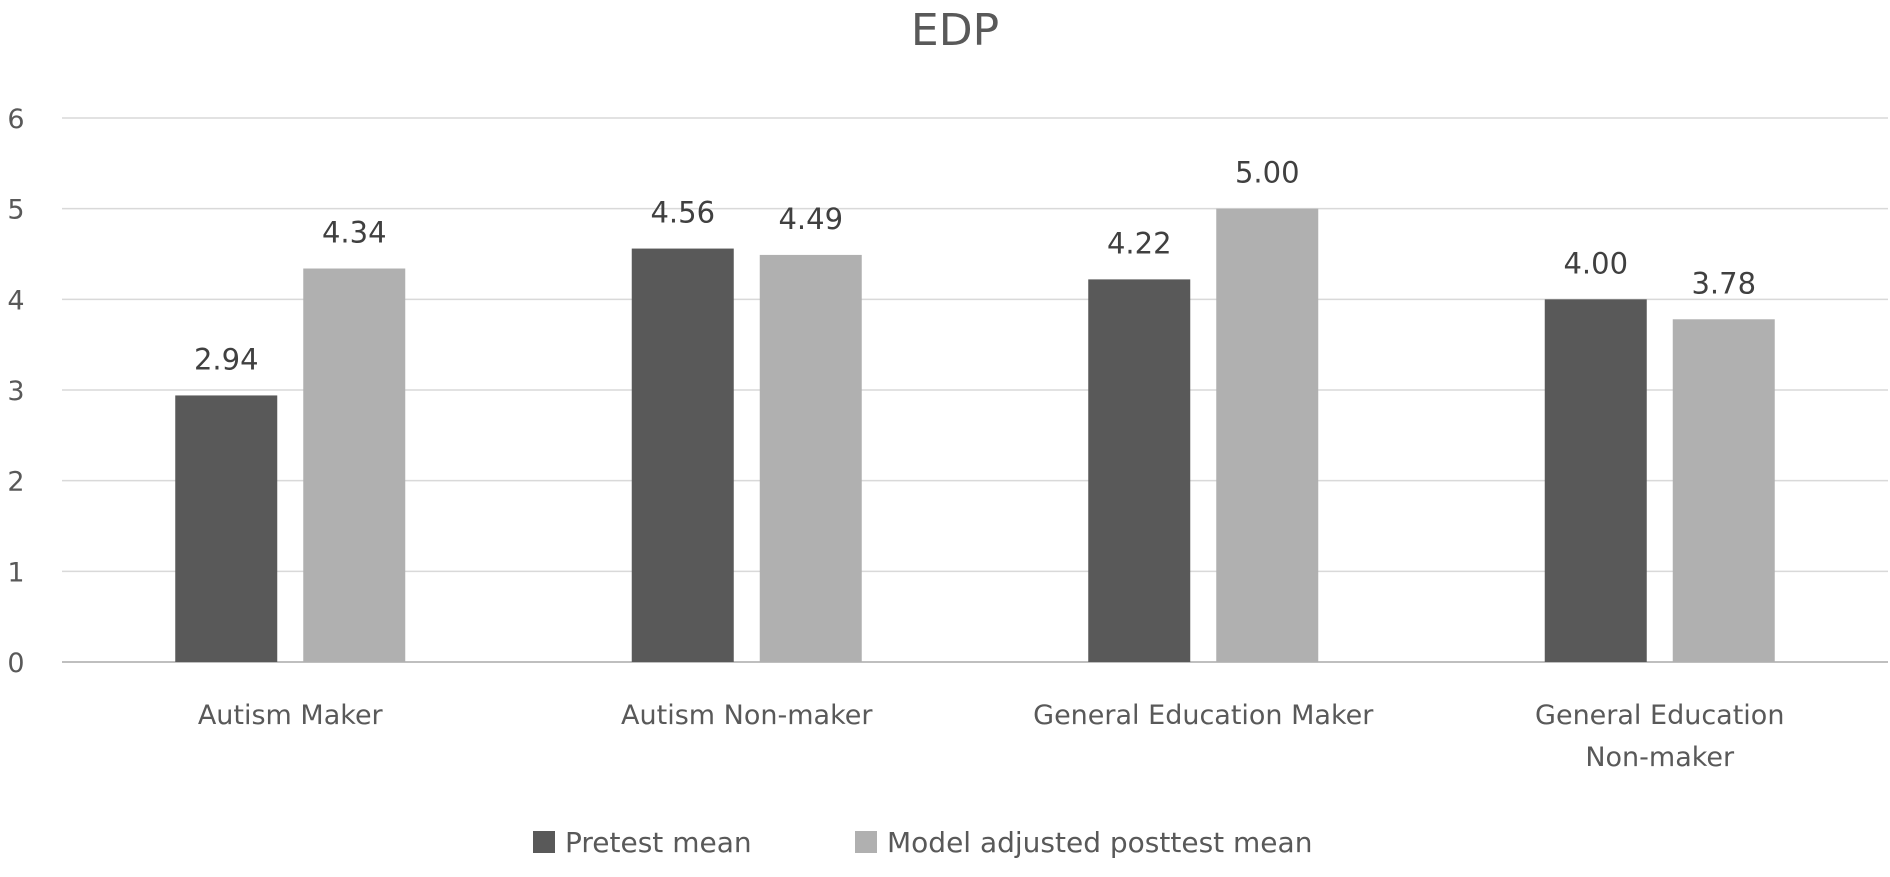 The height and width of the screenshot is (877, 1890). Describe the element at coordinates (226, 359) in the screenshot. I see `data-label: 2.94` at that location.